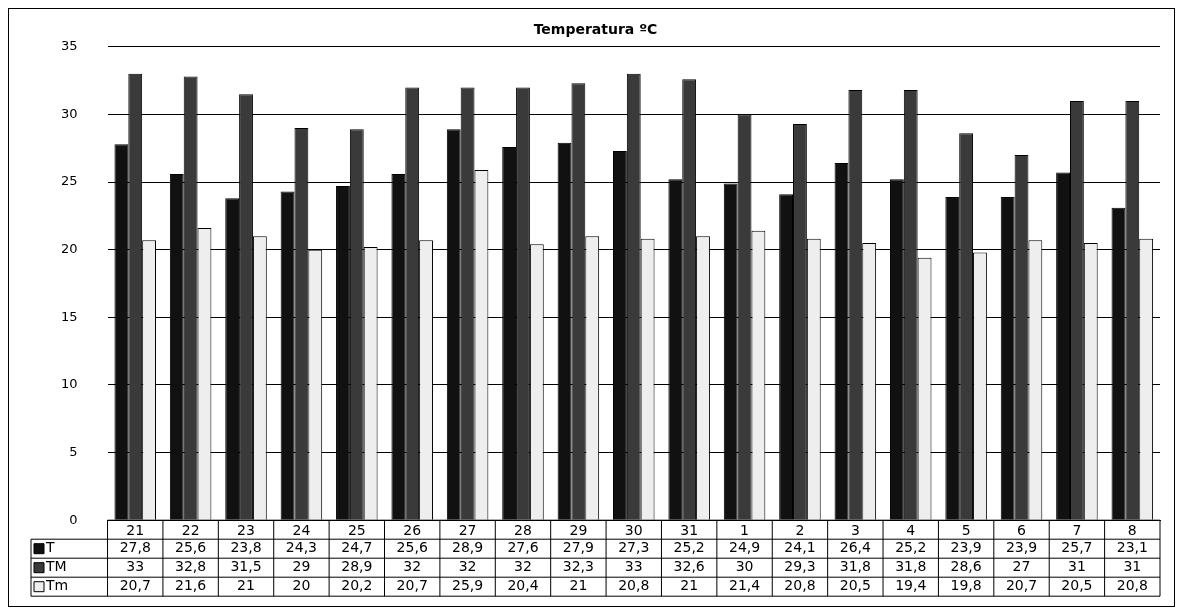 This screenshot has width=1181, height=613. Describe the element at coordinates (357, 585) in the screenshot. I see `data-label: 20,2` at that location.